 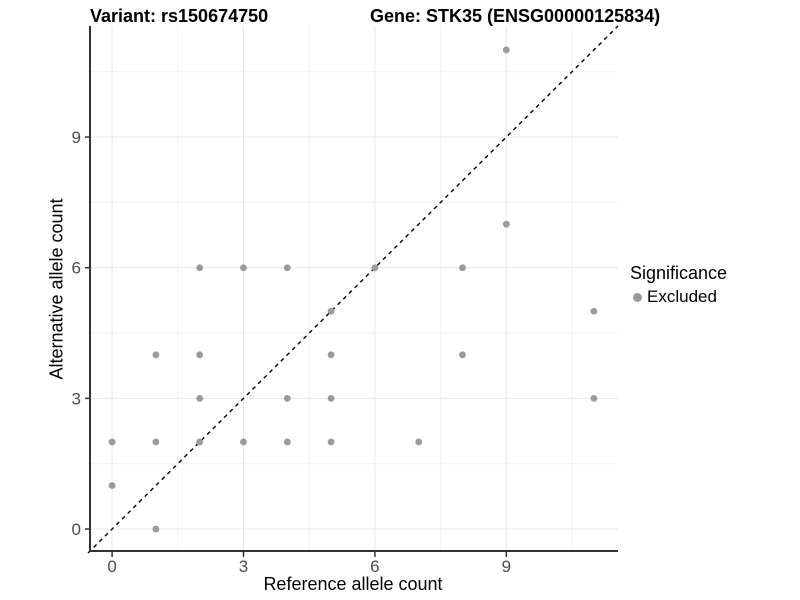 I want to click on y-axis-label: Alternative allele count, so click(x=56, y=289).